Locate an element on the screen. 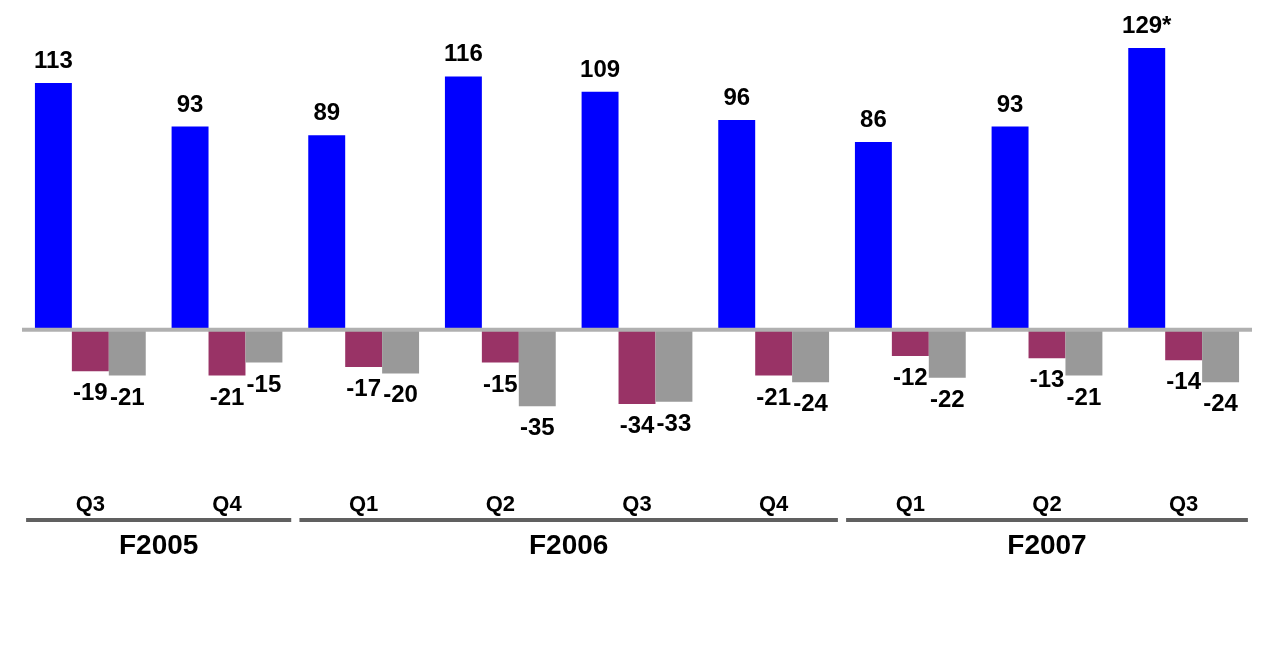  data-label: -19 is located at coordinates (90, 392).